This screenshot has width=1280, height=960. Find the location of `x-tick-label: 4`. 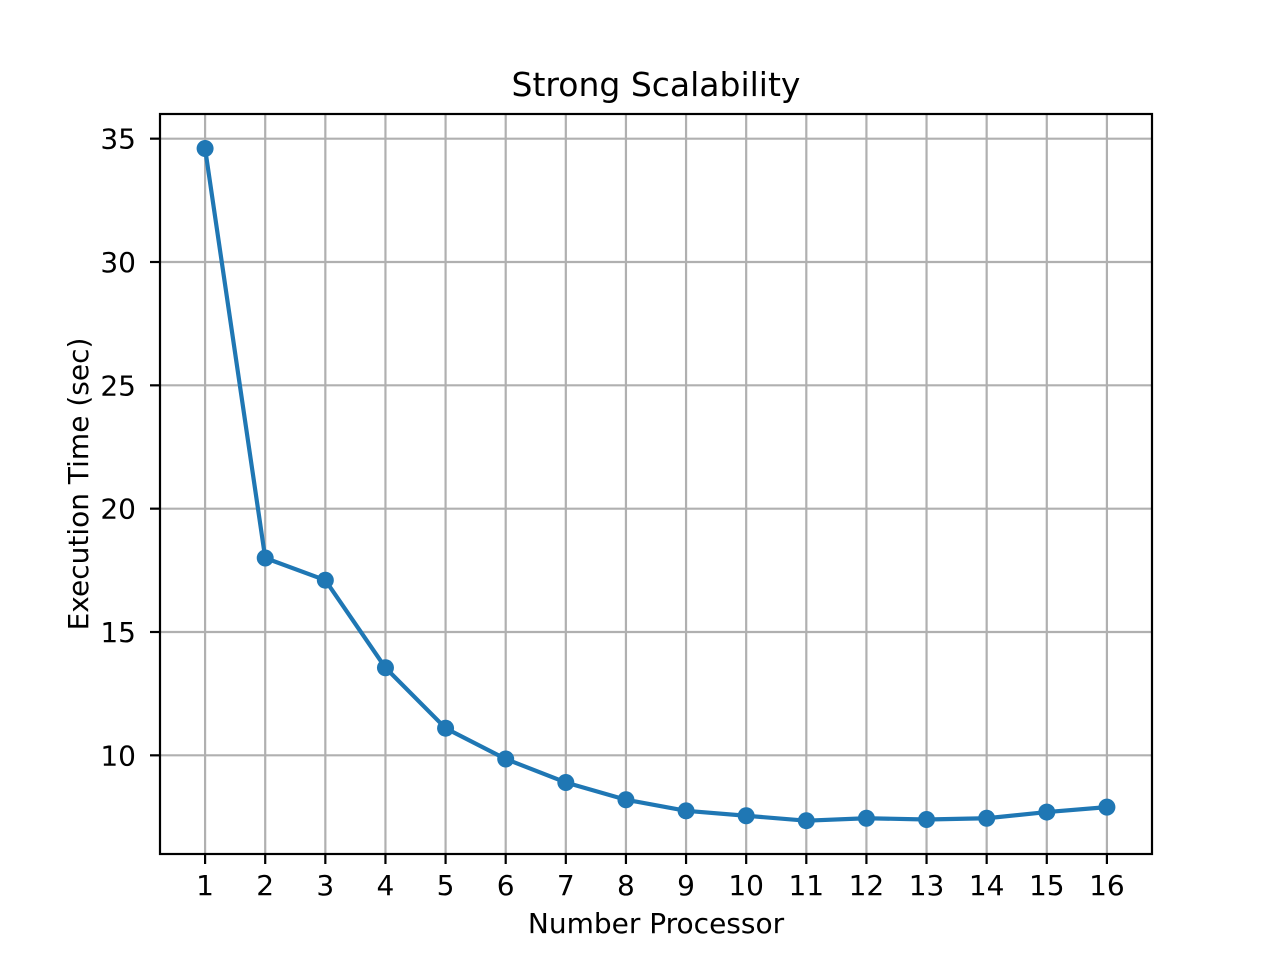

x-tick-label: 4 is located at coordinates (386, 885).